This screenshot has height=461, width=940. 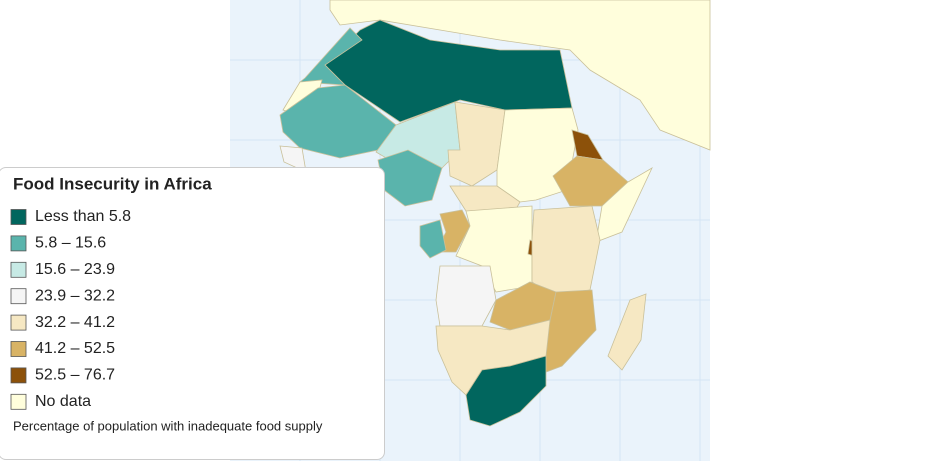 What do you see at coordinates (63, 401) in the screenshot?
I see `legend-label: No data` at bounding box center [63, 401].